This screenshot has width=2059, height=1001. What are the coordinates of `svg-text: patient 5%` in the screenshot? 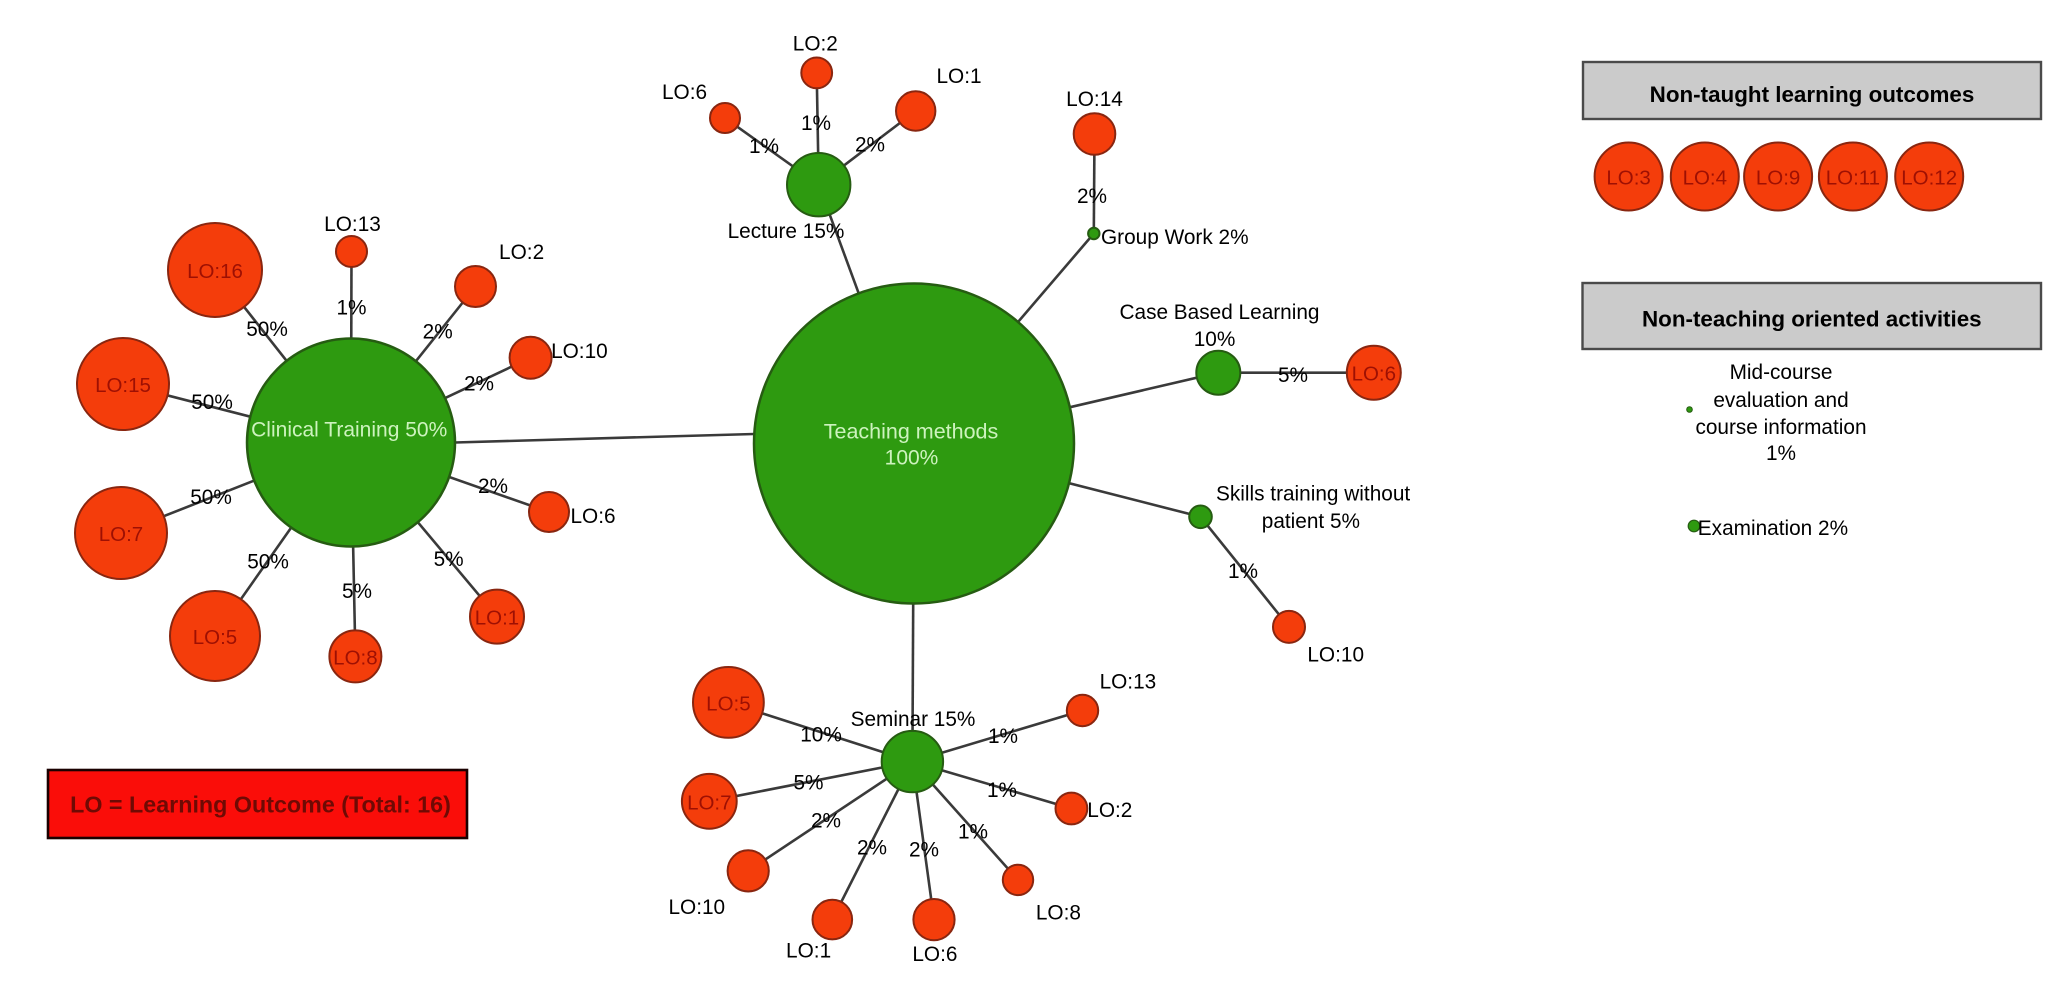 It's located at (1311, 521).